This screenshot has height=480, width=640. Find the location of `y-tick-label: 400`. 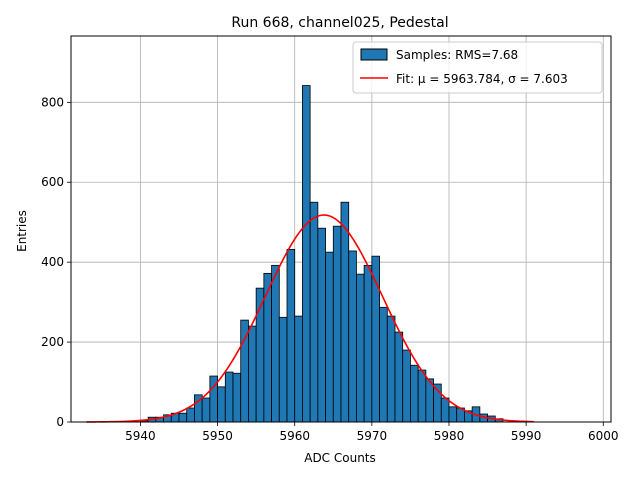

y-tick-label: 400 is located at coordinates (52, 262).